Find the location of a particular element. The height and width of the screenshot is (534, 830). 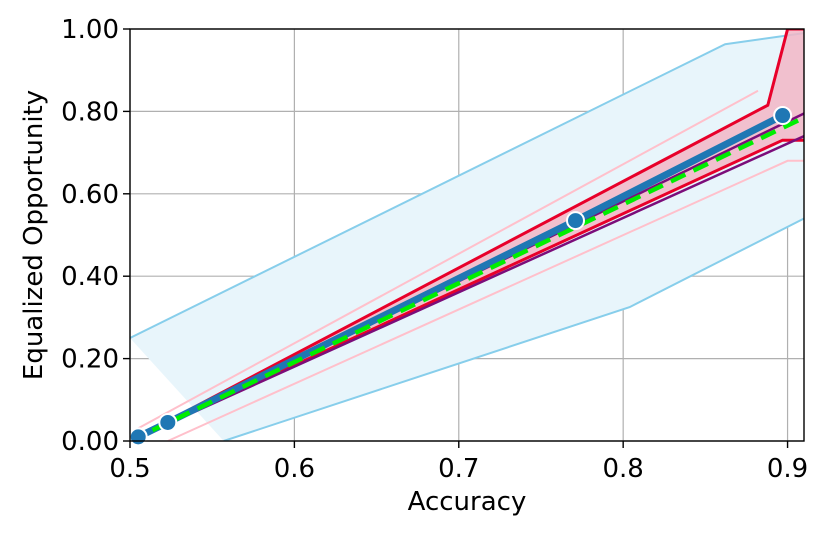

y-axis-ticks: 0.00 0.20 0.40 0.60 0.80 1.00 is located at coordinates (95, 236).